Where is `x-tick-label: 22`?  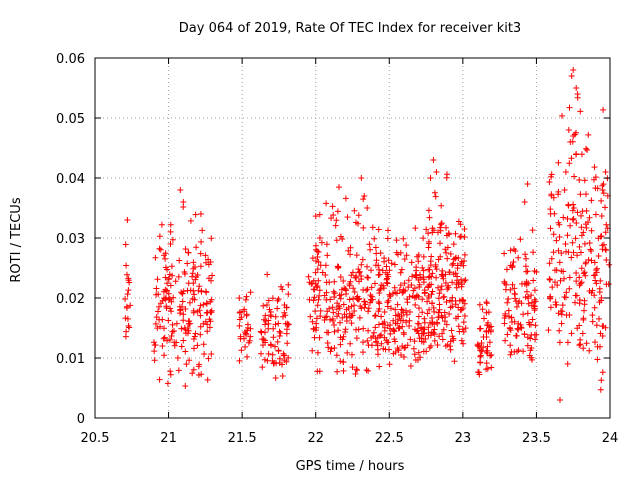
x-tick-label: 22 is located at coordinates (315, 438).